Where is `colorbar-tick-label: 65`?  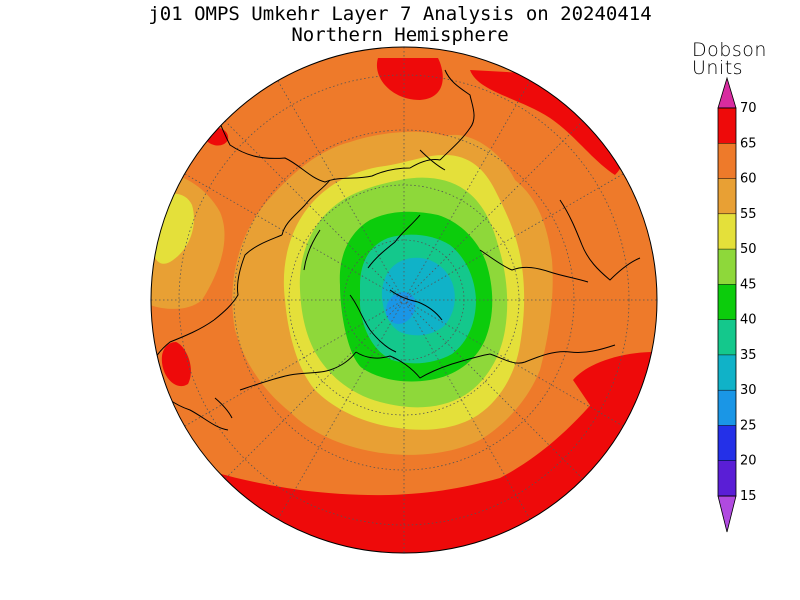
colorbar-tick-label: 65 is located at coordinates (748, 143).